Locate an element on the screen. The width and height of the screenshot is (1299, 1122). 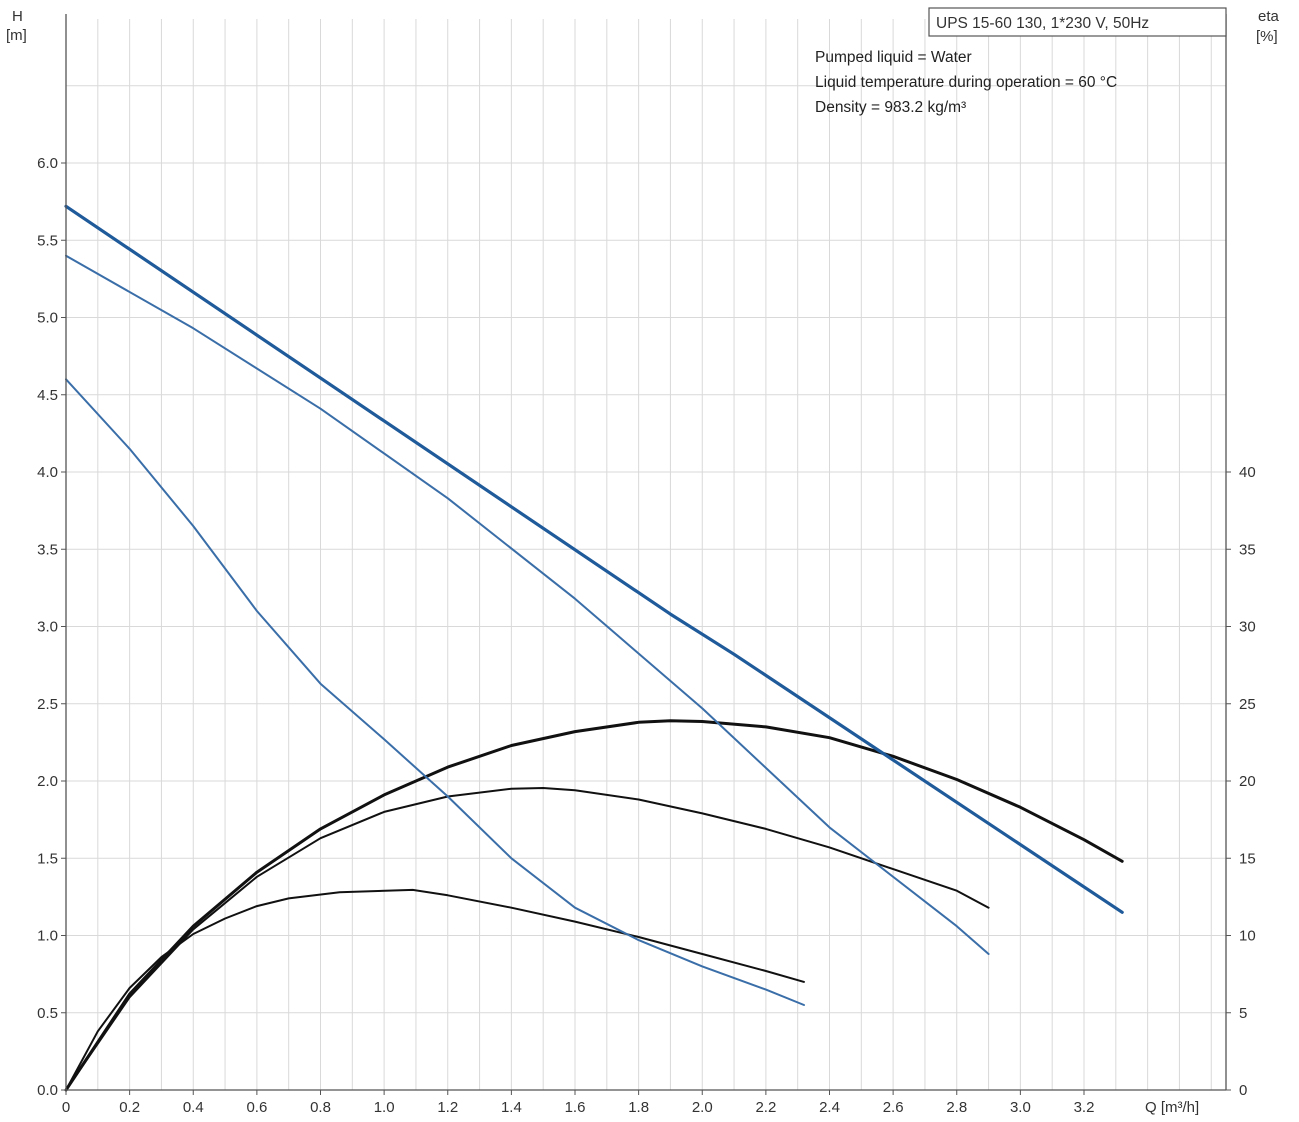
caption-box is located at coordinates (1077, 22).